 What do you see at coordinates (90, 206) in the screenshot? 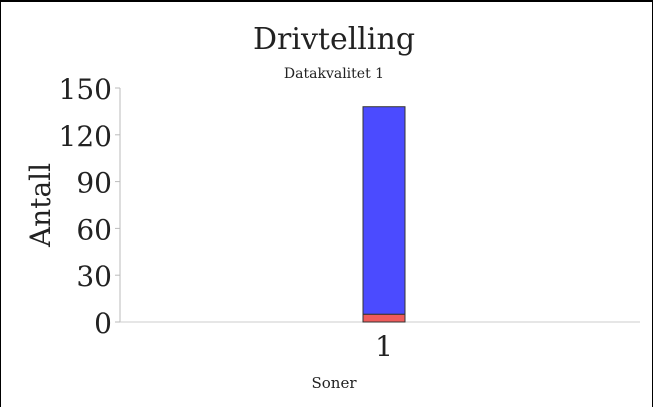
I see `y-axis: 0 30 60 90 120 150` at bounding box center [90, 206].